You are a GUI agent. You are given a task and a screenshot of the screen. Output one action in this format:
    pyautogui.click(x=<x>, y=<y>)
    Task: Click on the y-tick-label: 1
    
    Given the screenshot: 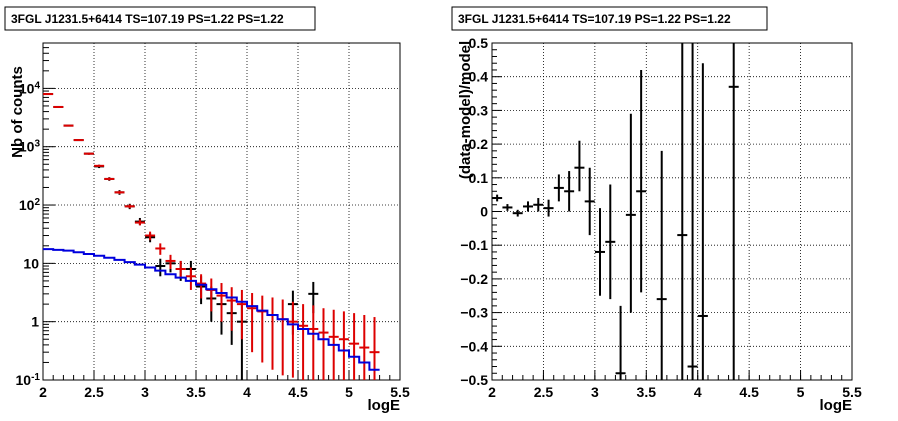 What is the action you would take?
    pyautogui.click(x=35, y=322)
    